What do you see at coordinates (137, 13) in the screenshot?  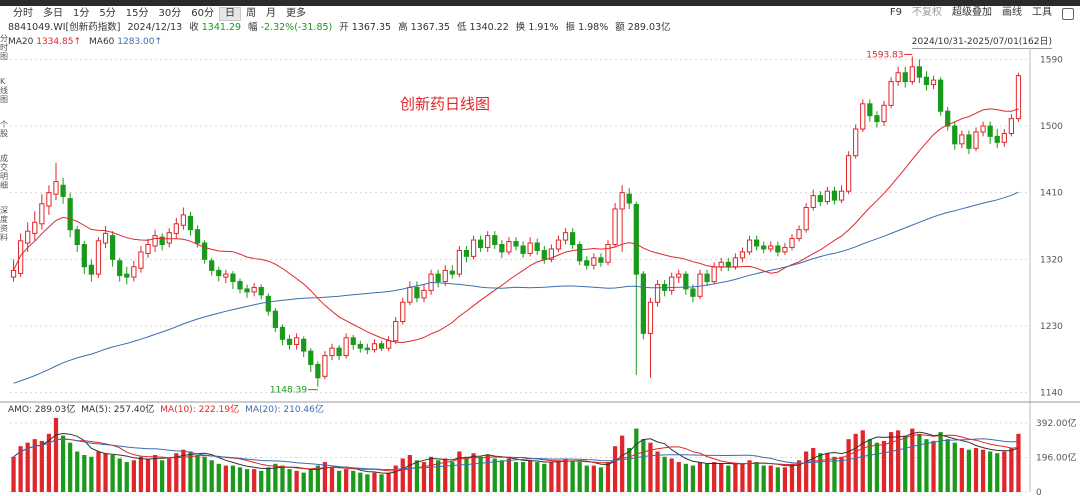 I see `period-tab: 15分` at bounding box center [137, 13].